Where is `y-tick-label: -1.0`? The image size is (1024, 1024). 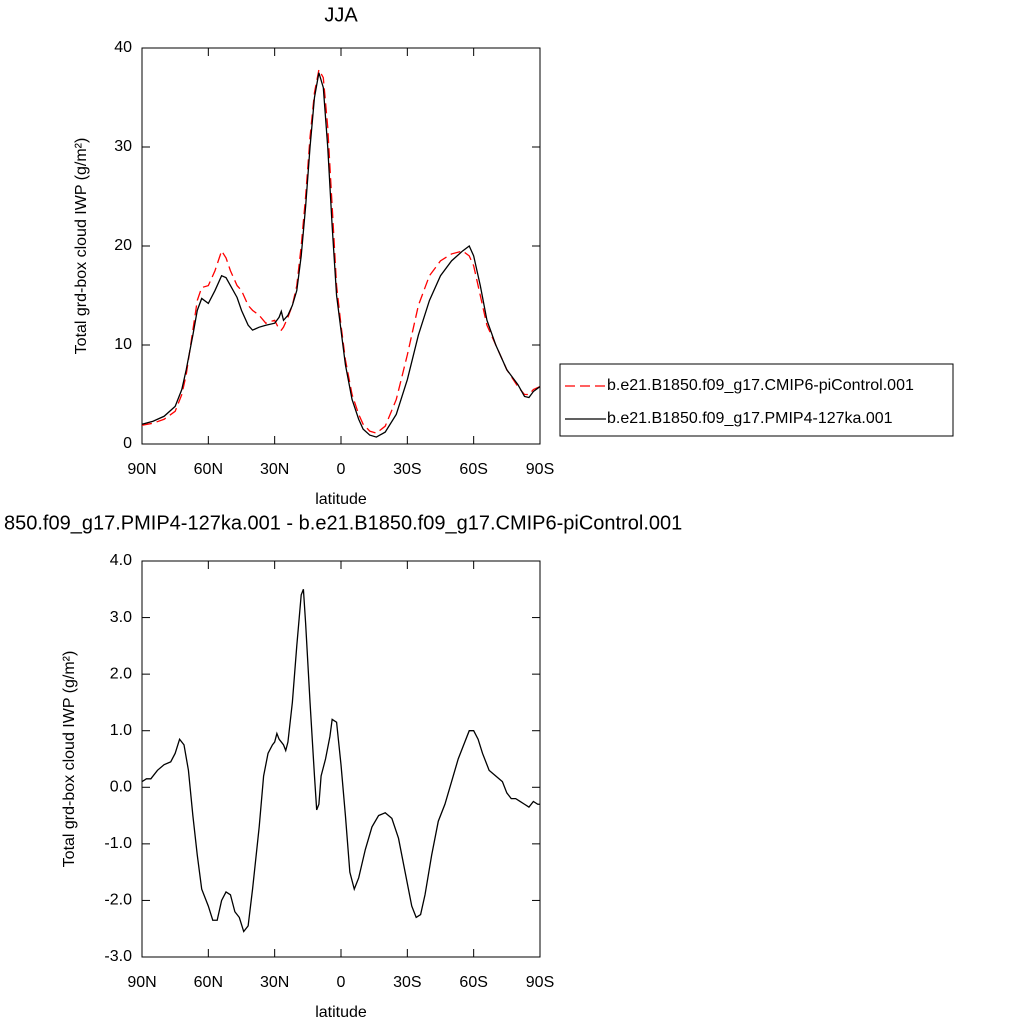 y-tick-label: -1.0 is located at coordinates (118, 843).